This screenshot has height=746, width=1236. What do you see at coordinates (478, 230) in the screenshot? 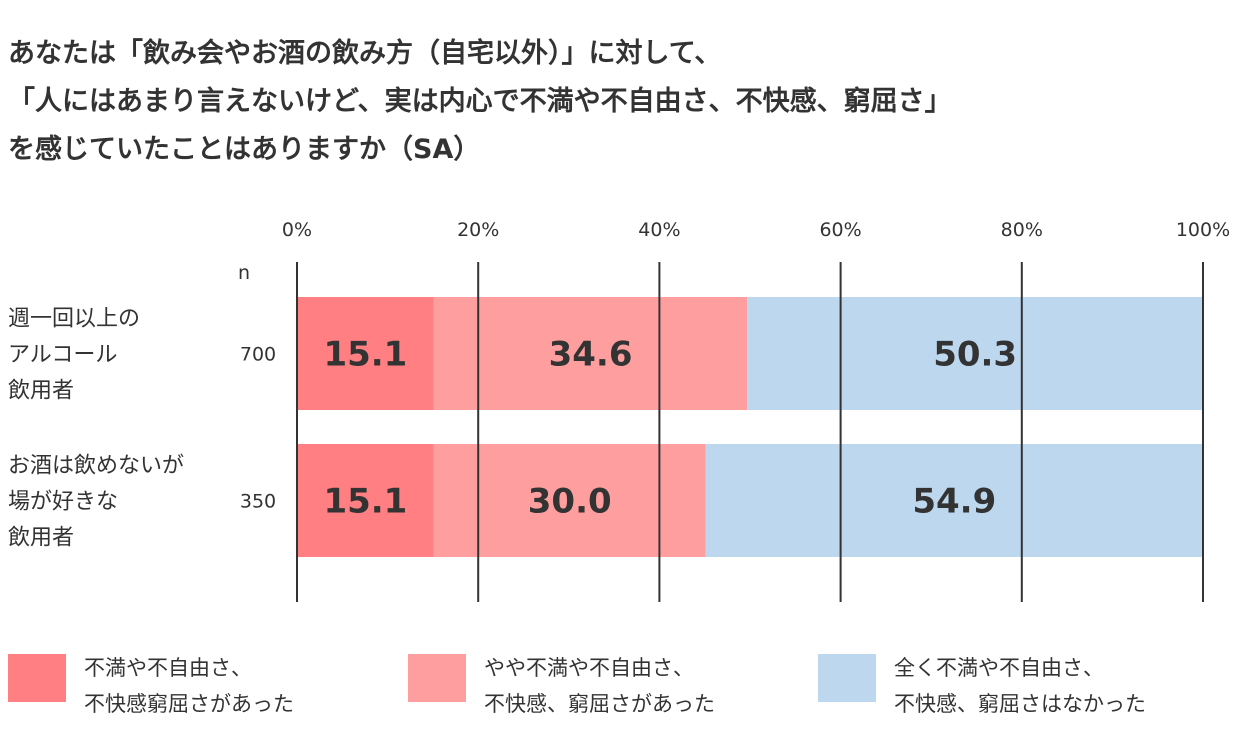
I see `x-tick-label-2: 20%` at bounding box center [478, 230].